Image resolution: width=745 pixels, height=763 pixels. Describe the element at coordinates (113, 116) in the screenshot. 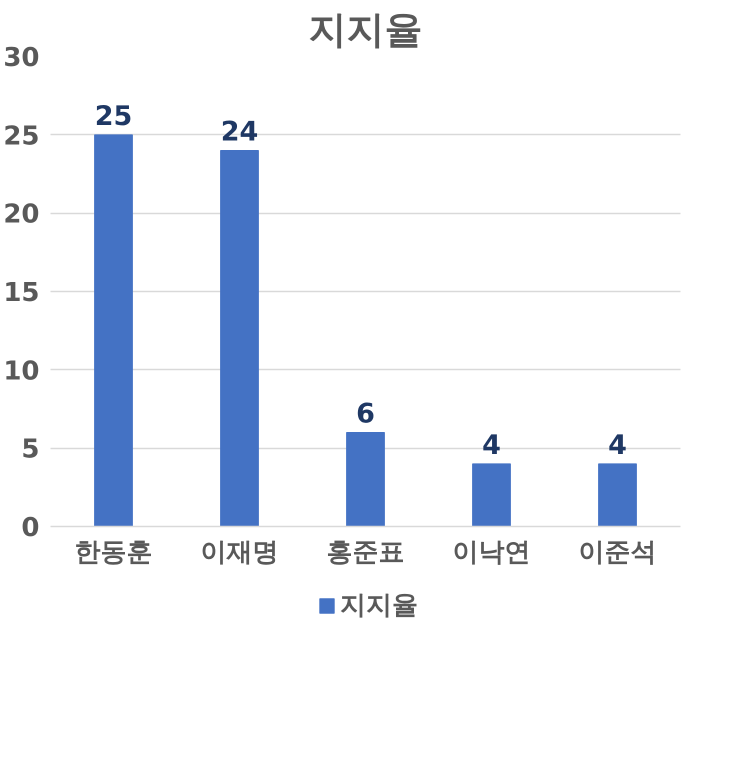

I see `data-label: 25` at that location.